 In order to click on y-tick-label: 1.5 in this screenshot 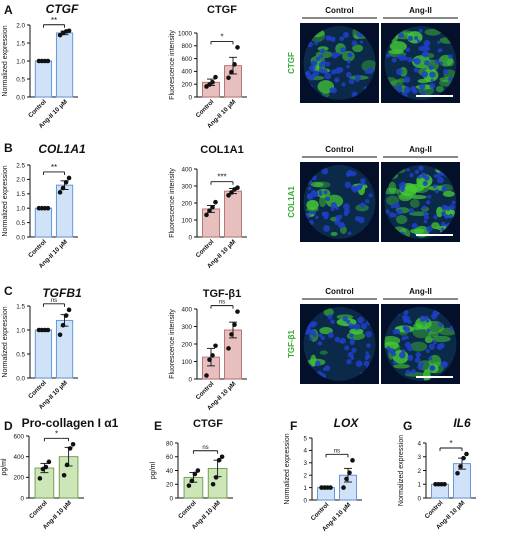, I will do `click(20, 43)`.